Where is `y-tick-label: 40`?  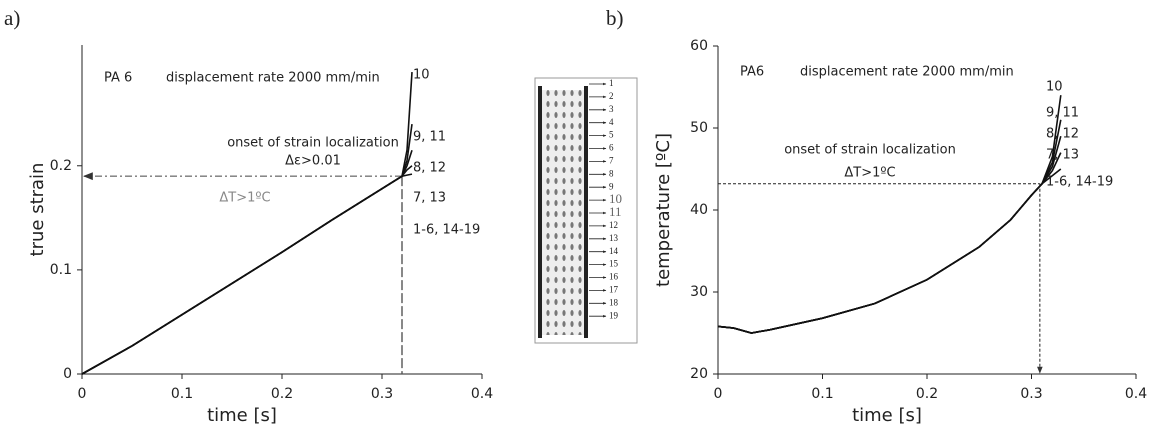
y-tick-label: 40 is located at coordinates (699, 210).